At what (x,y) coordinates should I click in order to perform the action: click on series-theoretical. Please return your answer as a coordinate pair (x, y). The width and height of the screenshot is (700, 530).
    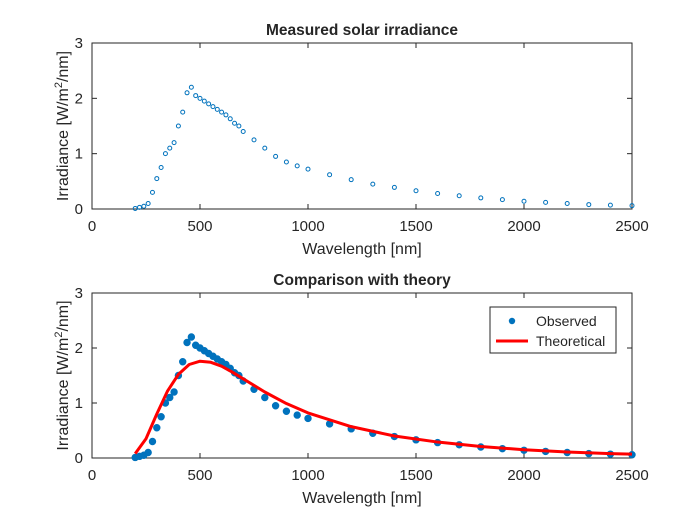
    Looking at the image, I should click on (383, 407).